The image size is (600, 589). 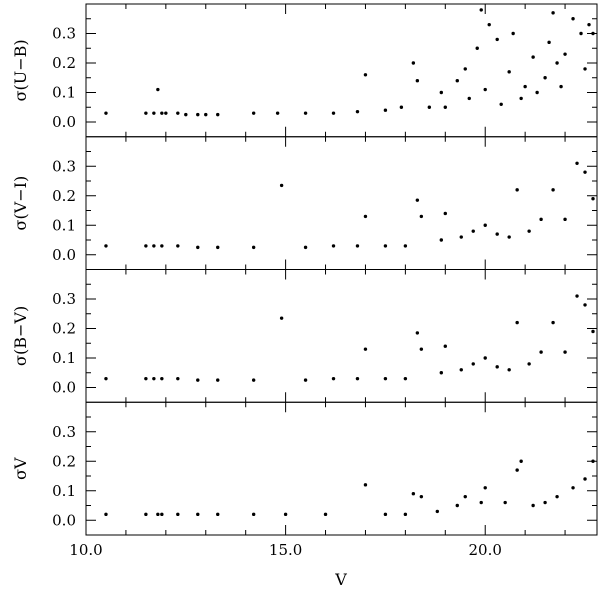 I want to click on y-tick-label: 0.3, so click(x=64, y=432).